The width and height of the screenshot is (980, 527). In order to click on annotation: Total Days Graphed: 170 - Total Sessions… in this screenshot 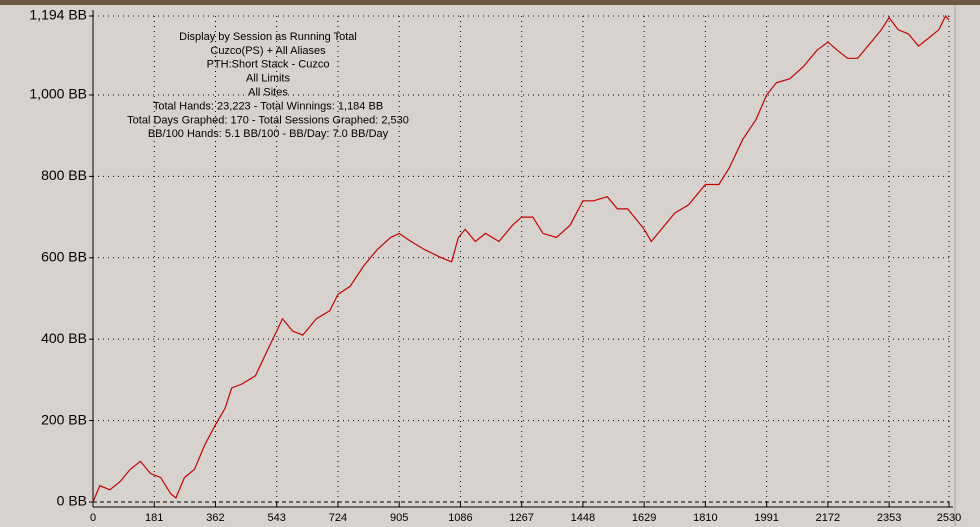, I will do `click(268, 120)`.